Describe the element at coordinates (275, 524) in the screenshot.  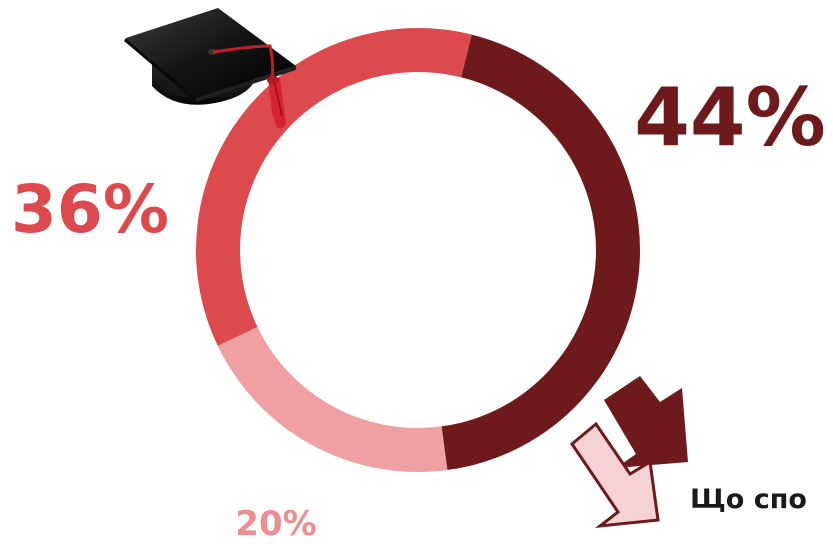
I see `data-label-20: 20%` at that location.